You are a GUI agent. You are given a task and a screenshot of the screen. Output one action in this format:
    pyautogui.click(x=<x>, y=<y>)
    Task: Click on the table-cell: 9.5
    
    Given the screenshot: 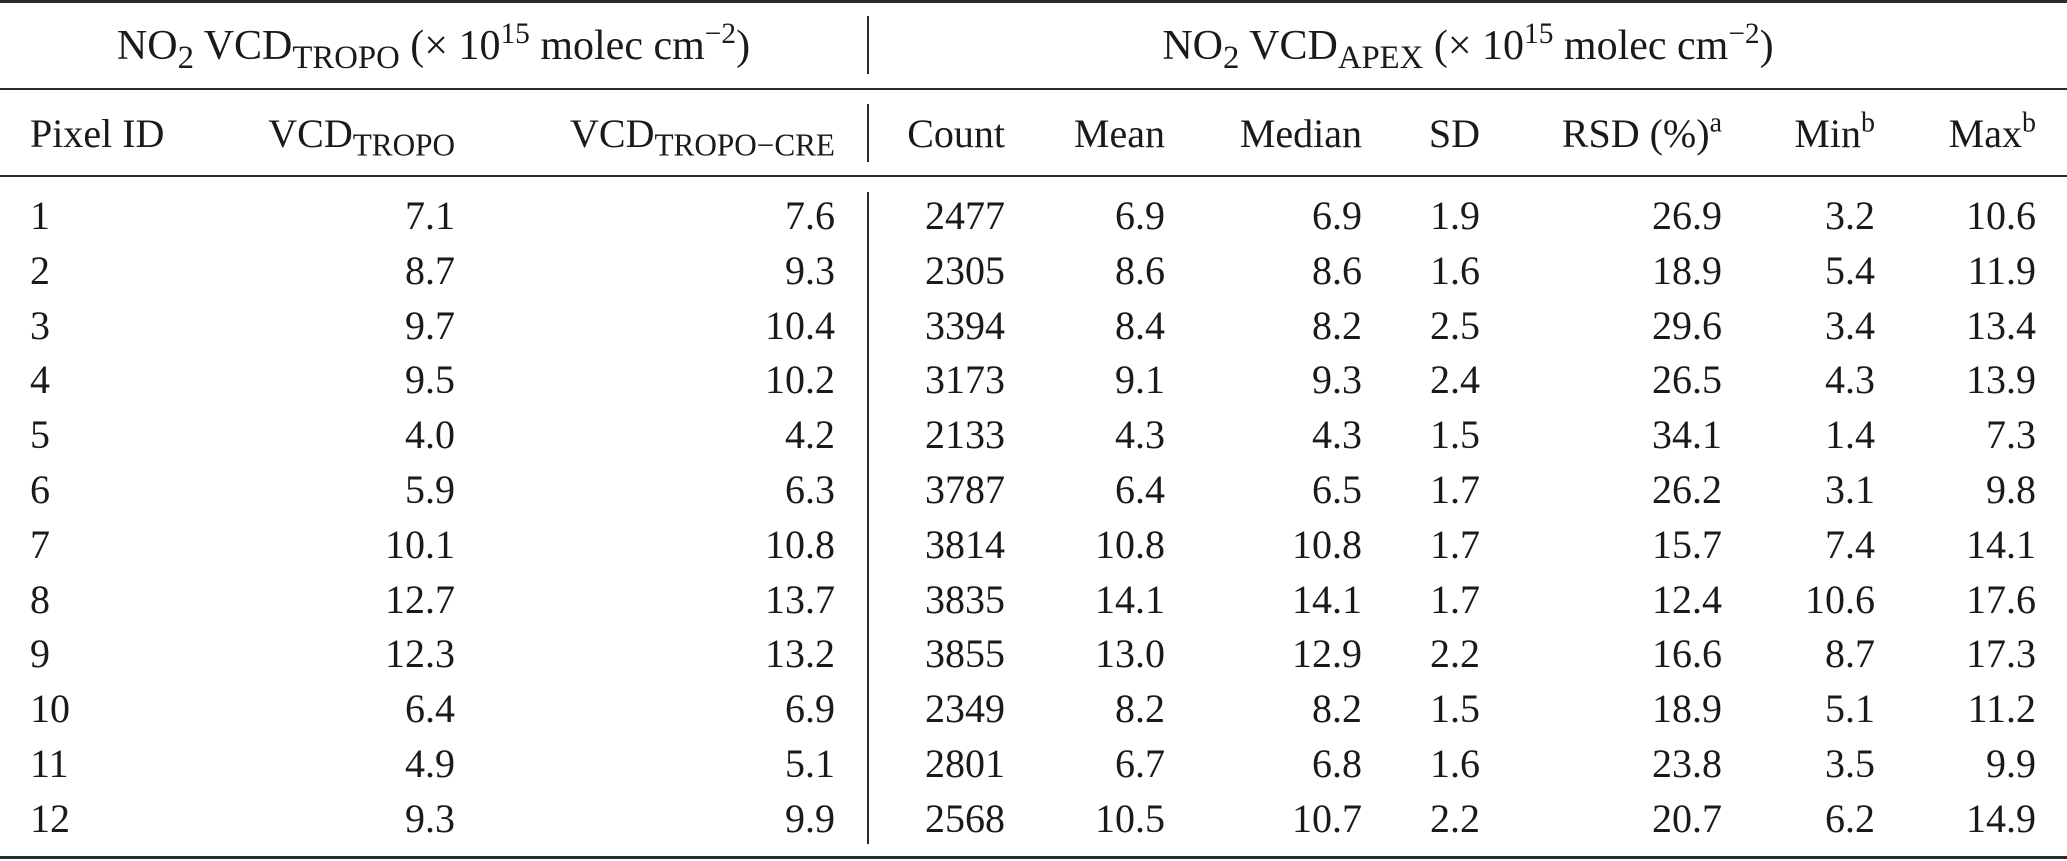 What is the action you would take?
    pyautogui.click(x=430, y=380)
    